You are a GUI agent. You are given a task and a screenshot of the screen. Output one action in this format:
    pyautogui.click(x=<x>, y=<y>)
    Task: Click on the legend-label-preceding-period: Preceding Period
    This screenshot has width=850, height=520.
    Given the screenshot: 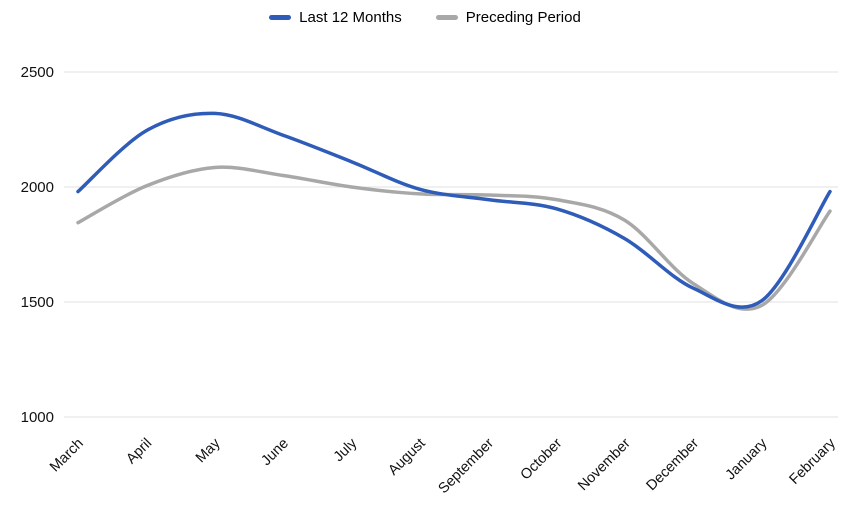 What is the action you would take?
    pyautogui.click(x=523, y=17)
    